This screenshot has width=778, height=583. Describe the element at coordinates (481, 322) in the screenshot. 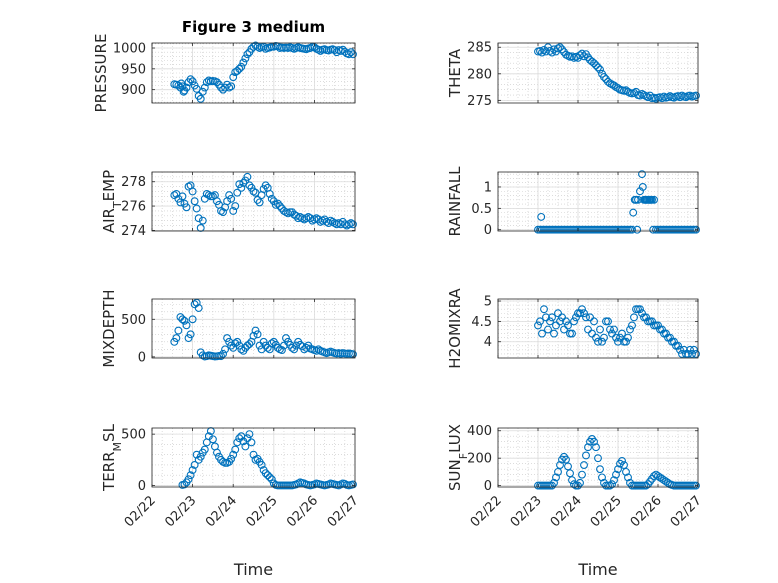

I see `y-tick-label: 4.5` at that location.